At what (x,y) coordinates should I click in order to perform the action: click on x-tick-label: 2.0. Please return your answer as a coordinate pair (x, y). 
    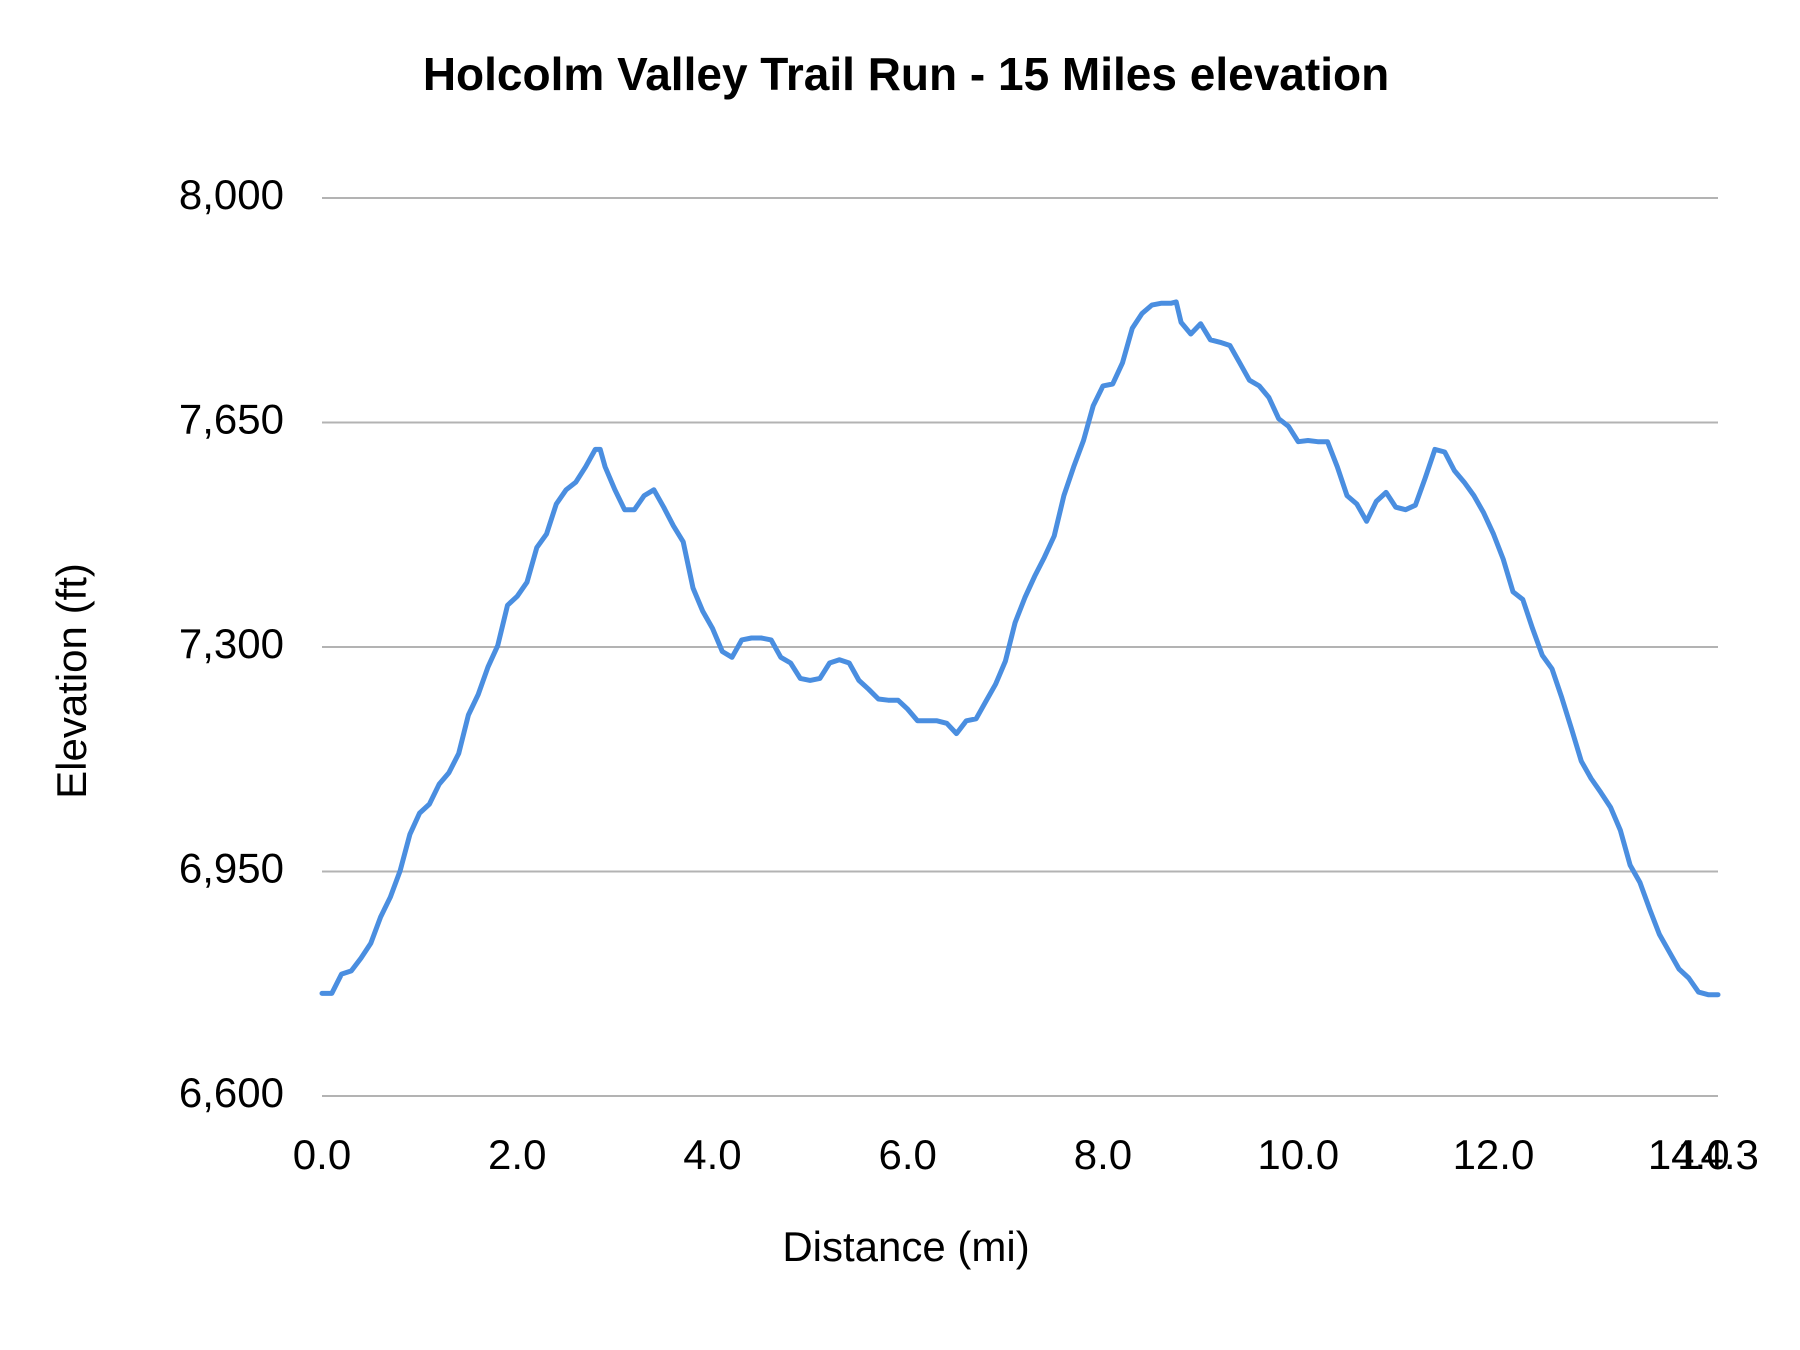
    Looking at the image, I should click on (517, 1154).